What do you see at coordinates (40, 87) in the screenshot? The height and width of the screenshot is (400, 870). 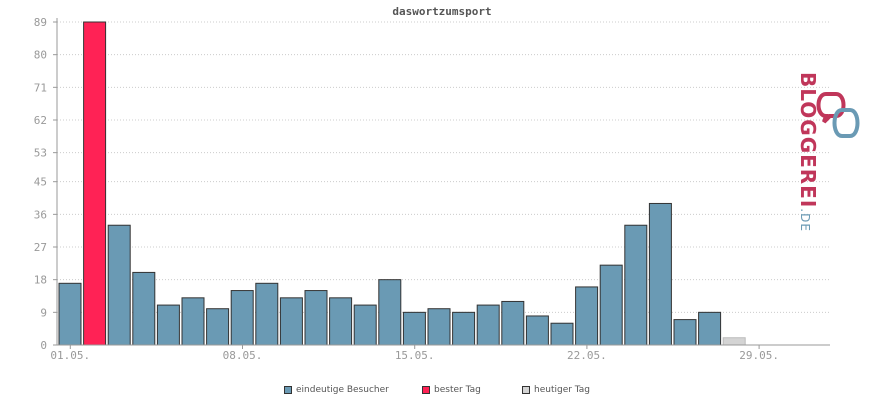 I see `y-tick-label: 71` at bounding box center [40, 87].